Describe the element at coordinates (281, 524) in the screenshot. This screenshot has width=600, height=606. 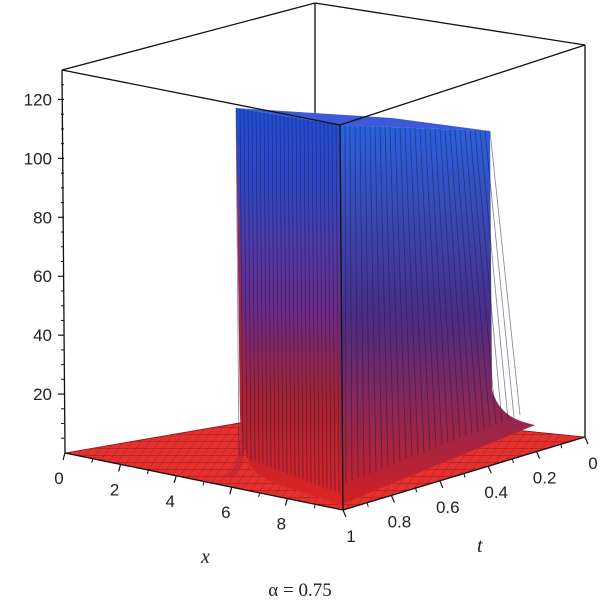
I see `x-tick-label: 8` at that location.